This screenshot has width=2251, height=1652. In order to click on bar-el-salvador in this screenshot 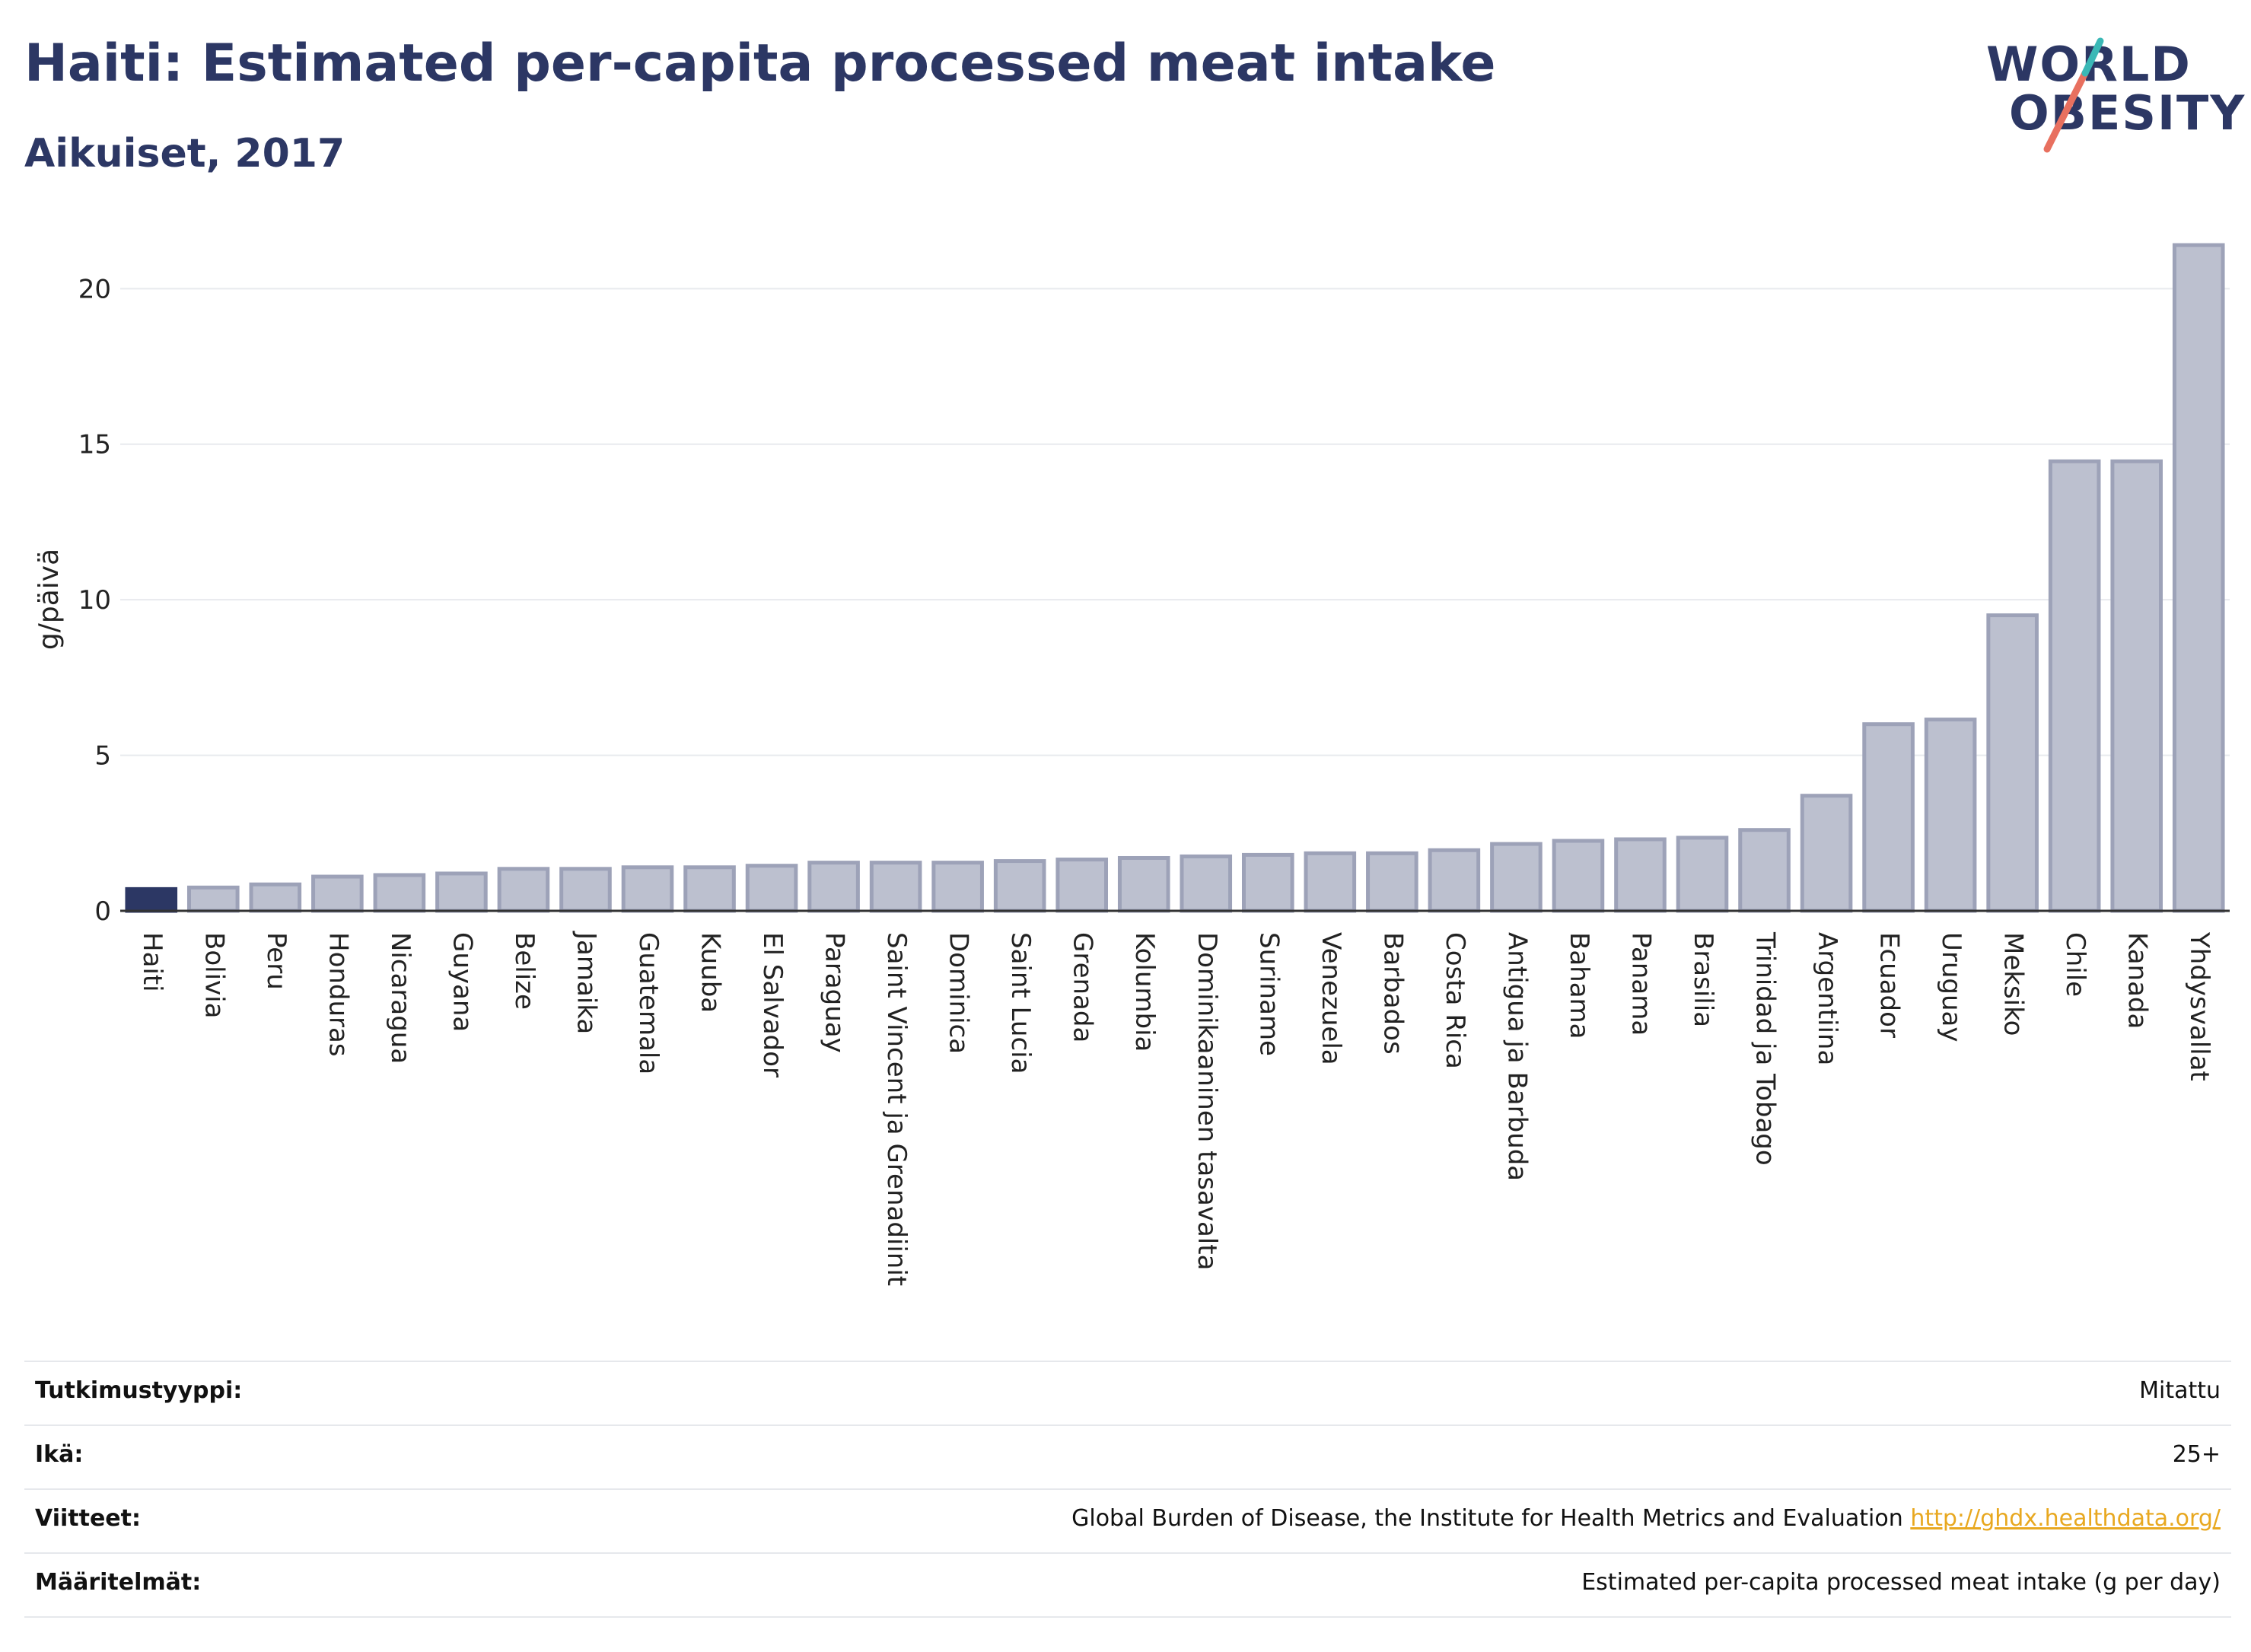, I will do `click(771, 888)`.